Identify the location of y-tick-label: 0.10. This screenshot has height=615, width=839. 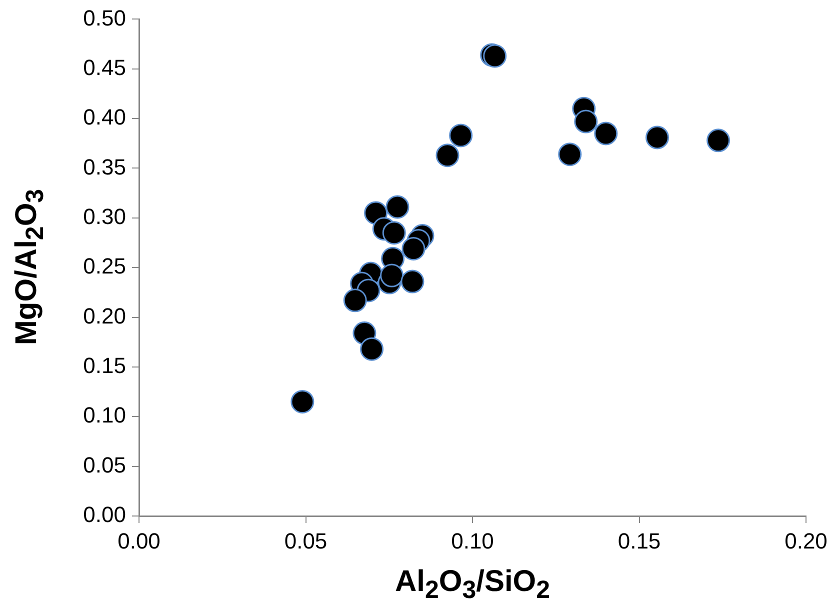
(104, 415).